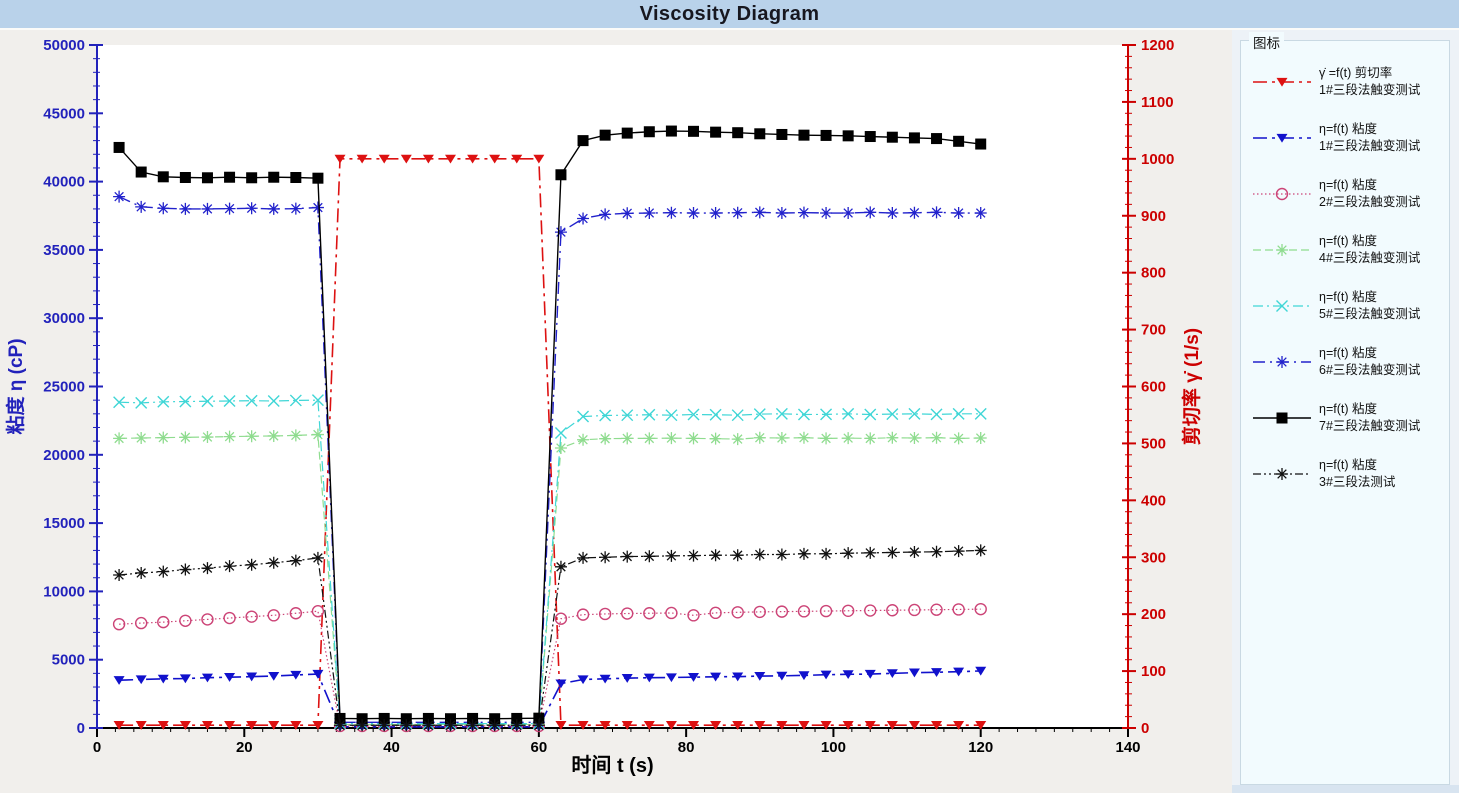 The image size is (1459, 793). I want to click on svg-text: 300, so click(1153, 557).